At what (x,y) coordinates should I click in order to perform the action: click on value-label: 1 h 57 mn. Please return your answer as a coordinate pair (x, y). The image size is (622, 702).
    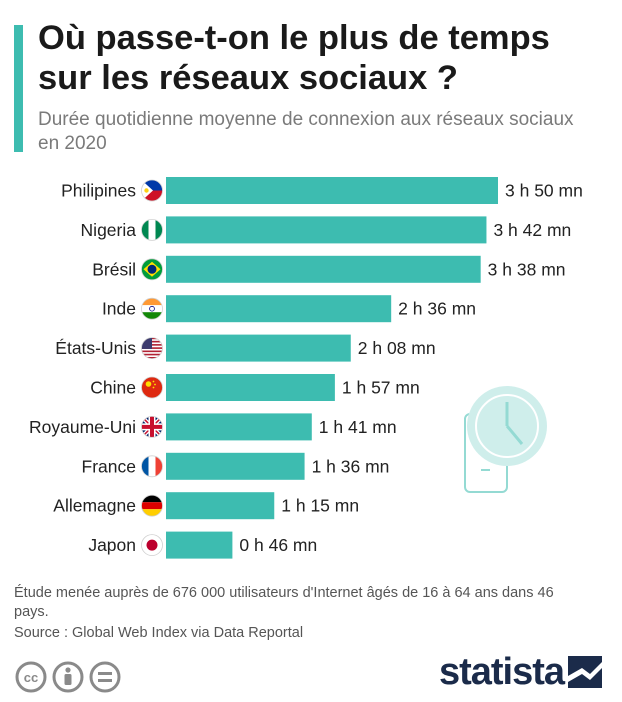
    Looking at the image, I should click on (381, 388).